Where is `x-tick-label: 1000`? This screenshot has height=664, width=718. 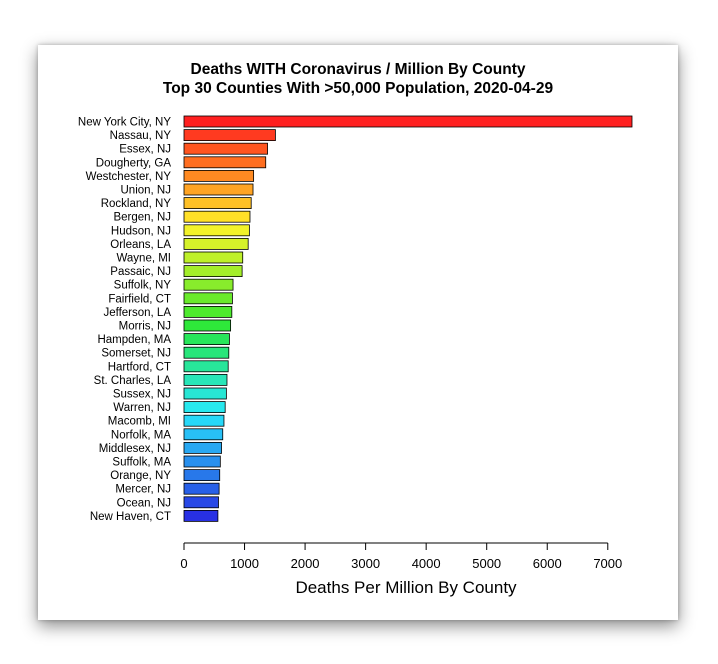 x-tick-label: 1000 is located at coordinates (244, 563).